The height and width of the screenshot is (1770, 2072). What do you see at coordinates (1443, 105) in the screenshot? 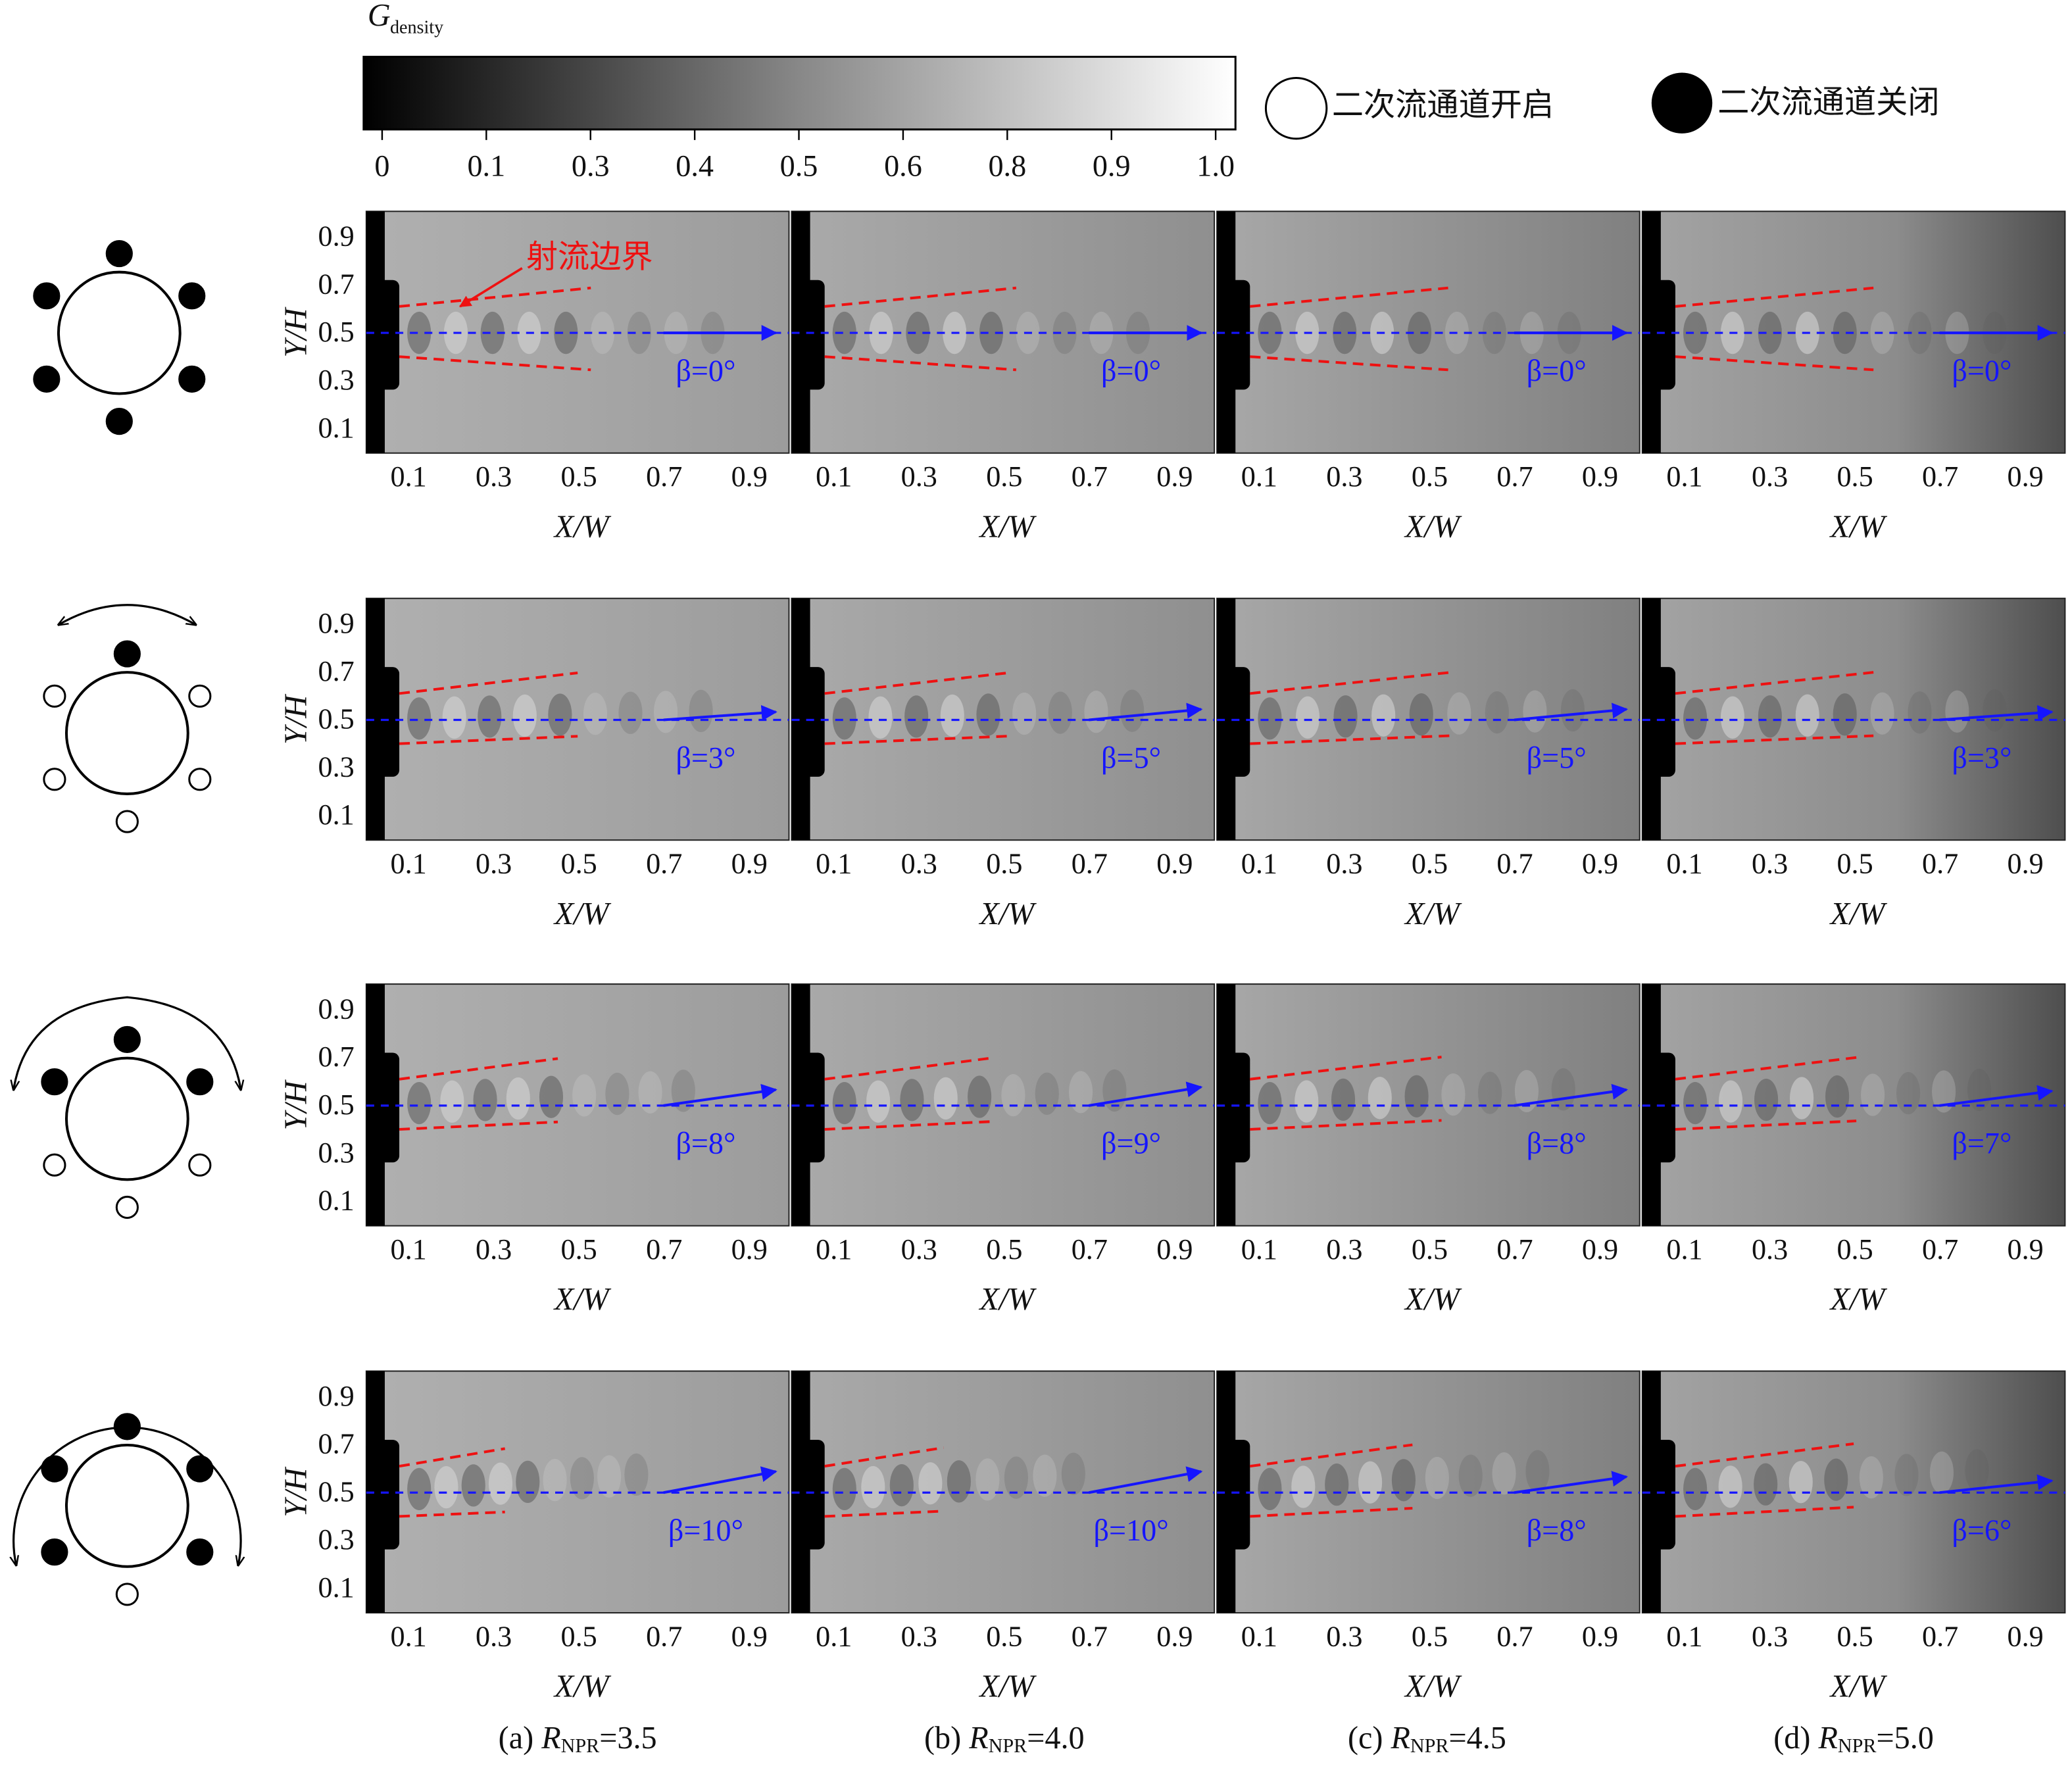
I see `legend-open: 二次流通道开启` at bounding box center [1443, 105].